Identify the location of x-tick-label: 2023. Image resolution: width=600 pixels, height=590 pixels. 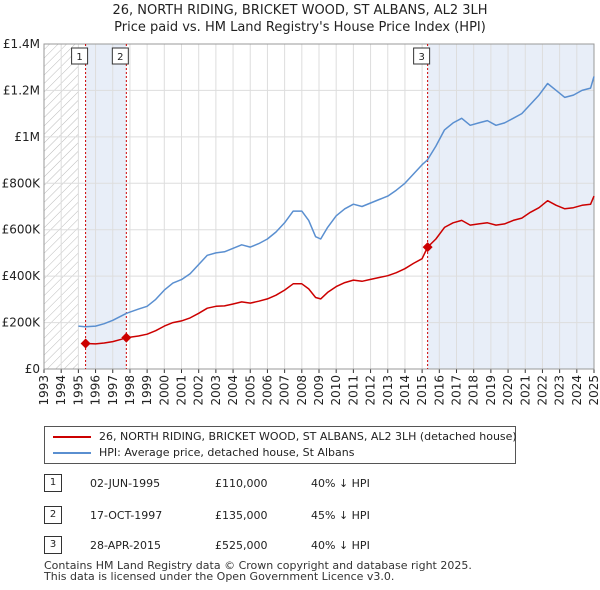
(560, 390).